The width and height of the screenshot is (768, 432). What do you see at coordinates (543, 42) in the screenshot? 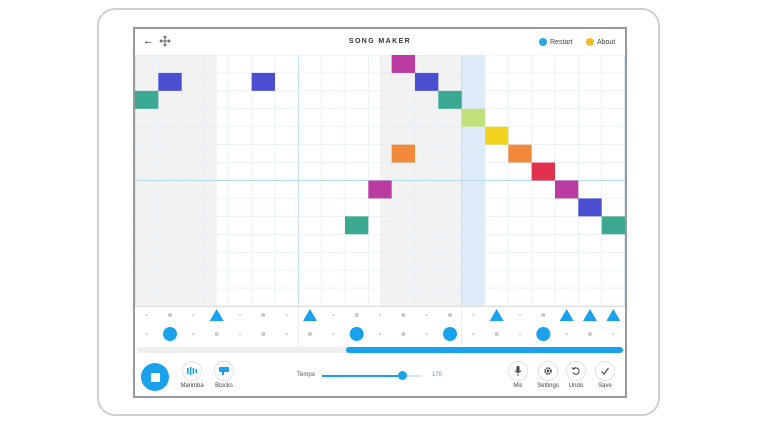
I see `restart-icon` at bounding box center [543, 42].